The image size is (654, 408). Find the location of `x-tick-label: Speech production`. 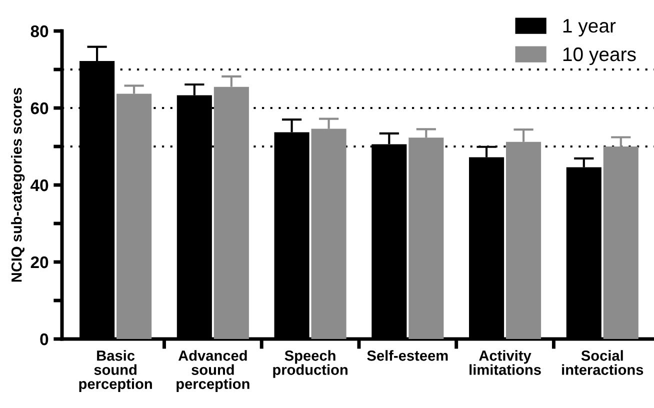

x-tick-label: Speech production is located at coordinates (310, 364).